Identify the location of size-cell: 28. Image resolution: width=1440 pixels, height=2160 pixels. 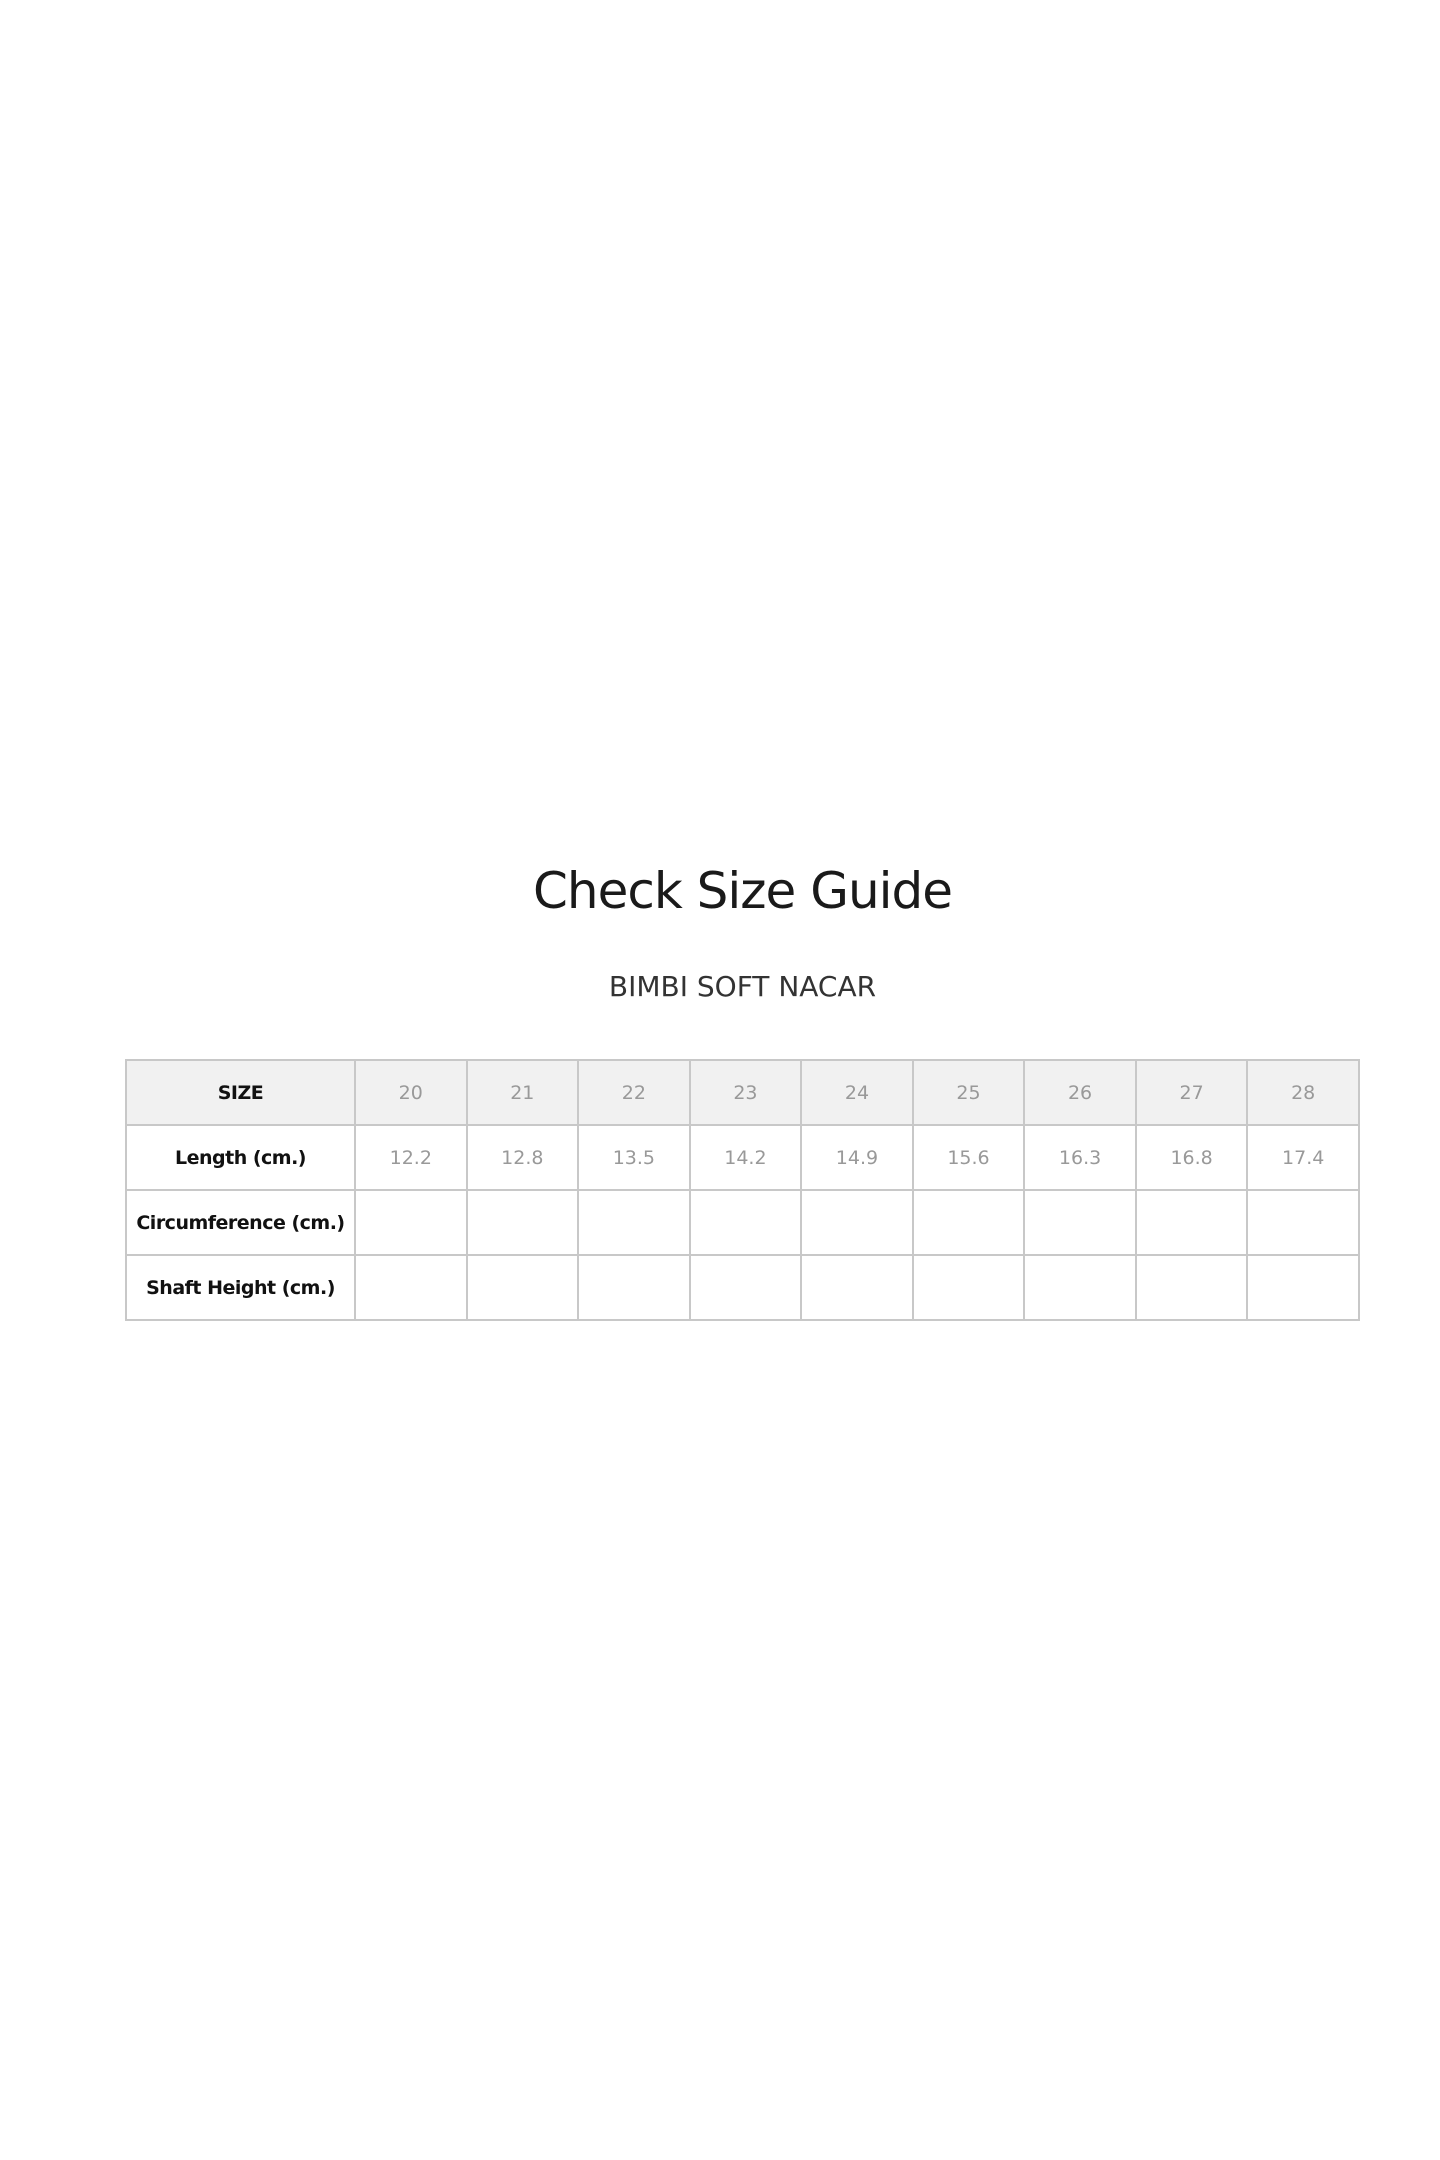
(1303, 1092).